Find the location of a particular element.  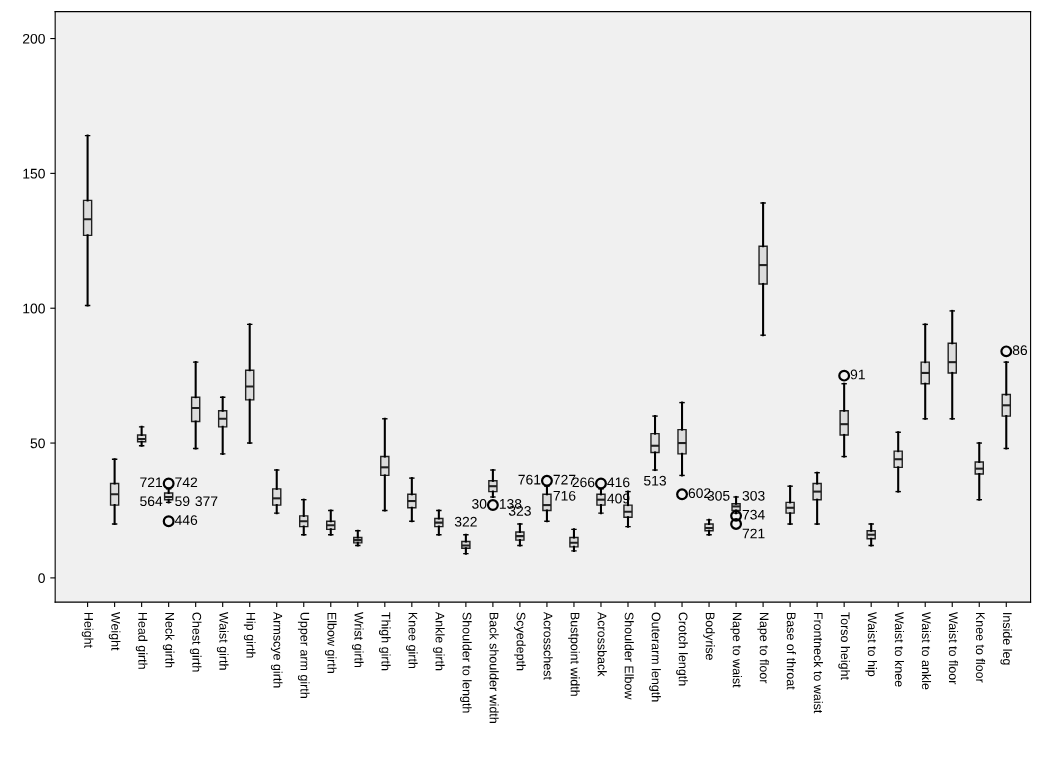

x-tick-label: Inside leg is located at coordinates (1006, 639).